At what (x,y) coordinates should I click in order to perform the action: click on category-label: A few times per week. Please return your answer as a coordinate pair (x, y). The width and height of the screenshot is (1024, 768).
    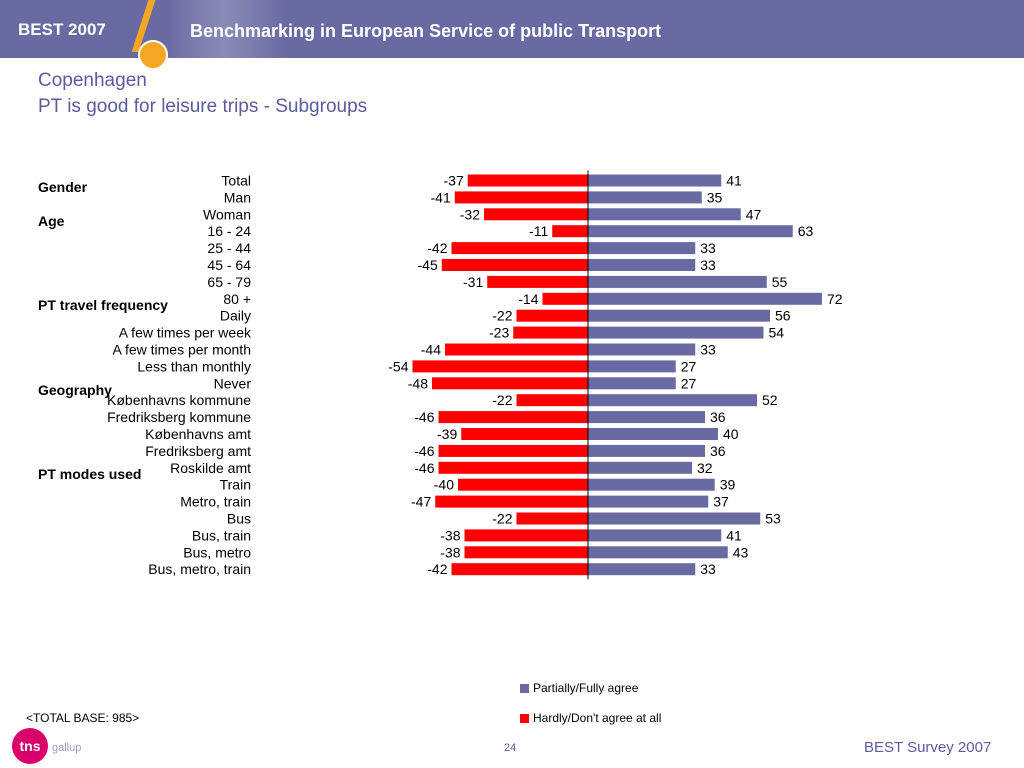
    Looking at the image, I should click on (185, 333).